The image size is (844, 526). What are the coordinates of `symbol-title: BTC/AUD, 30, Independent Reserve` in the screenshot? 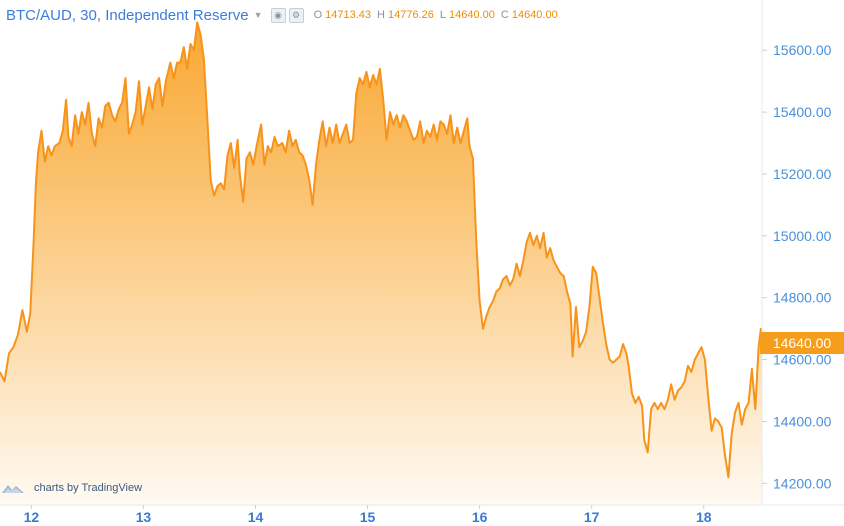 It's located at (127, 15).